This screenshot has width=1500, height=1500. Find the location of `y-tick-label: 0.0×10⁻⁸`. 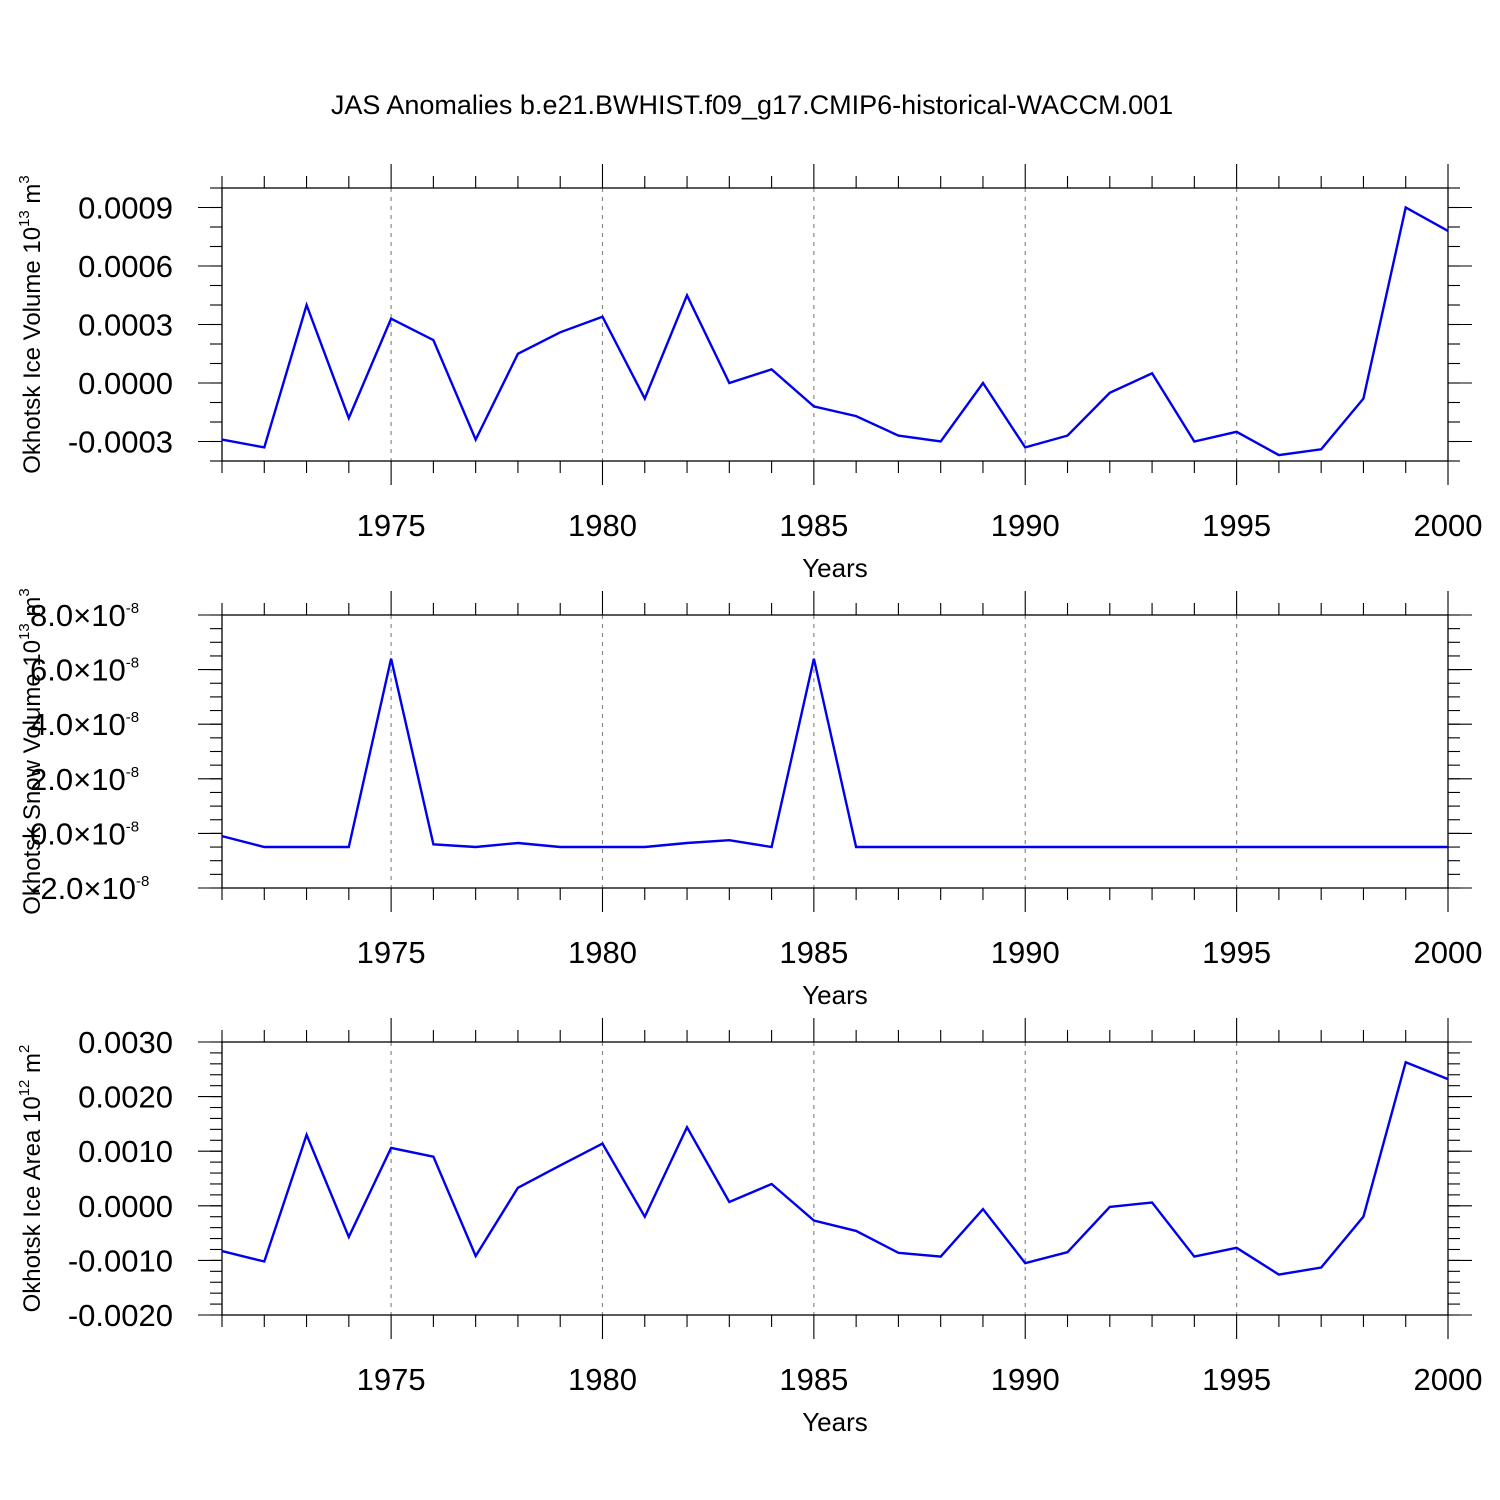

y-tick-label: 0.0×10⁻⁸ is located at coordinates (84, 833).